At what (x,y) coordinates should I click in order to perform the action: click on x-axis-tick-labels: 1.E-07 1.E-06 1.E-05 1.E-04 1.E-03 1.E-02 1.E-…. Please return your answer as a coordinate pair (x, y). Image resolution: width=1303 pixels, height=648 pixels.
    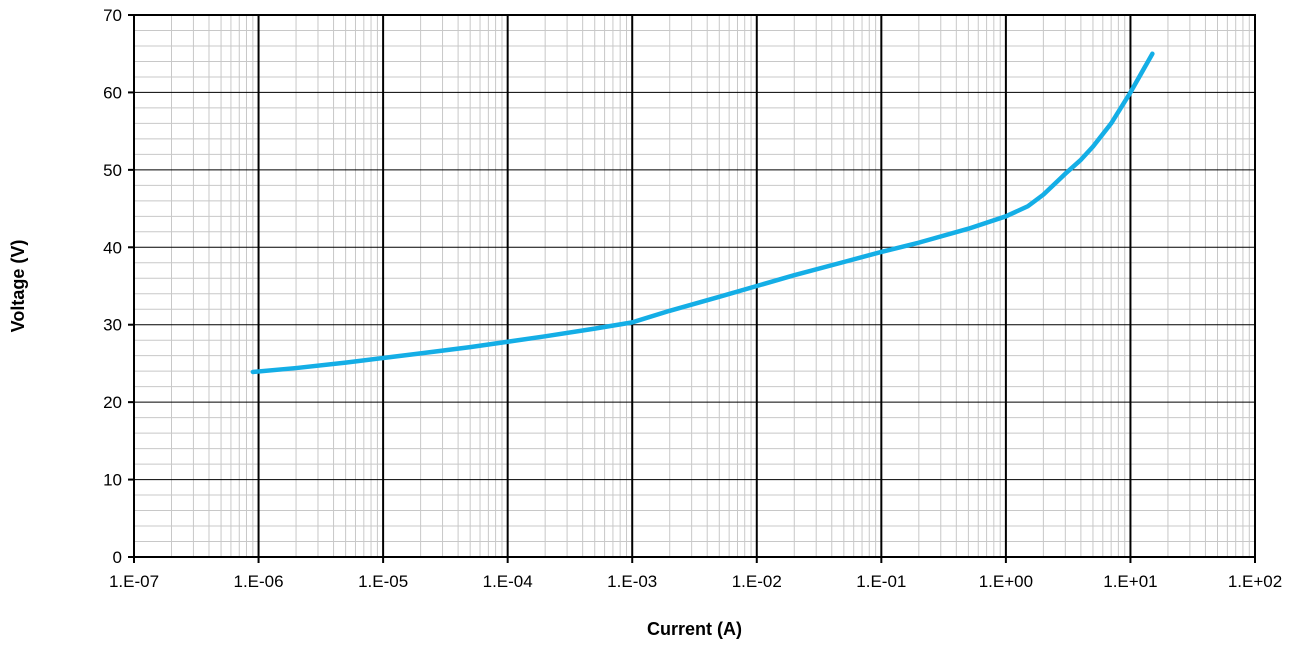
    Looking at the image, I should click on (695, 581).